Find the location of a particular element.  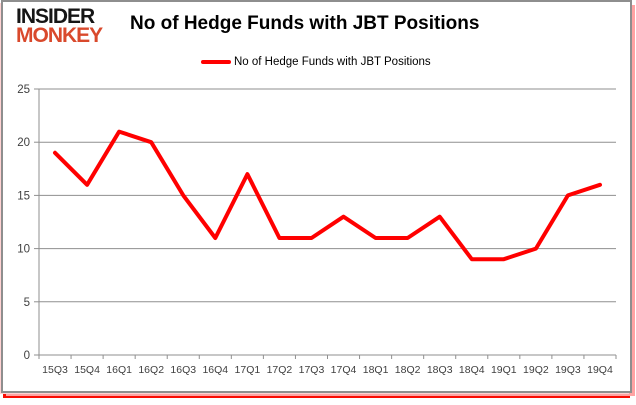

x-tick-label: 18Q3 is located at coordinates (440, 370).